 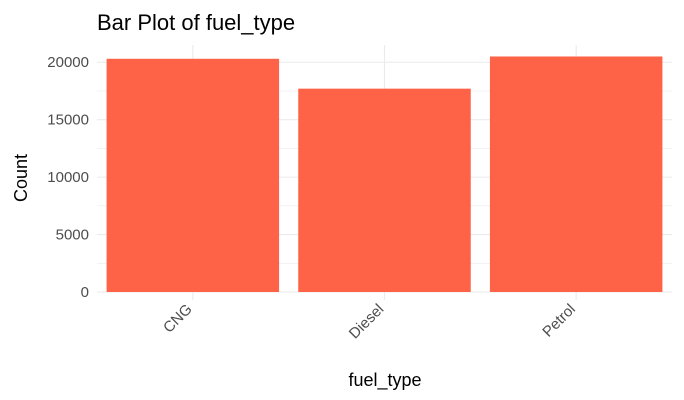 I want to click on bar-cng, so click(x=193, y=175).